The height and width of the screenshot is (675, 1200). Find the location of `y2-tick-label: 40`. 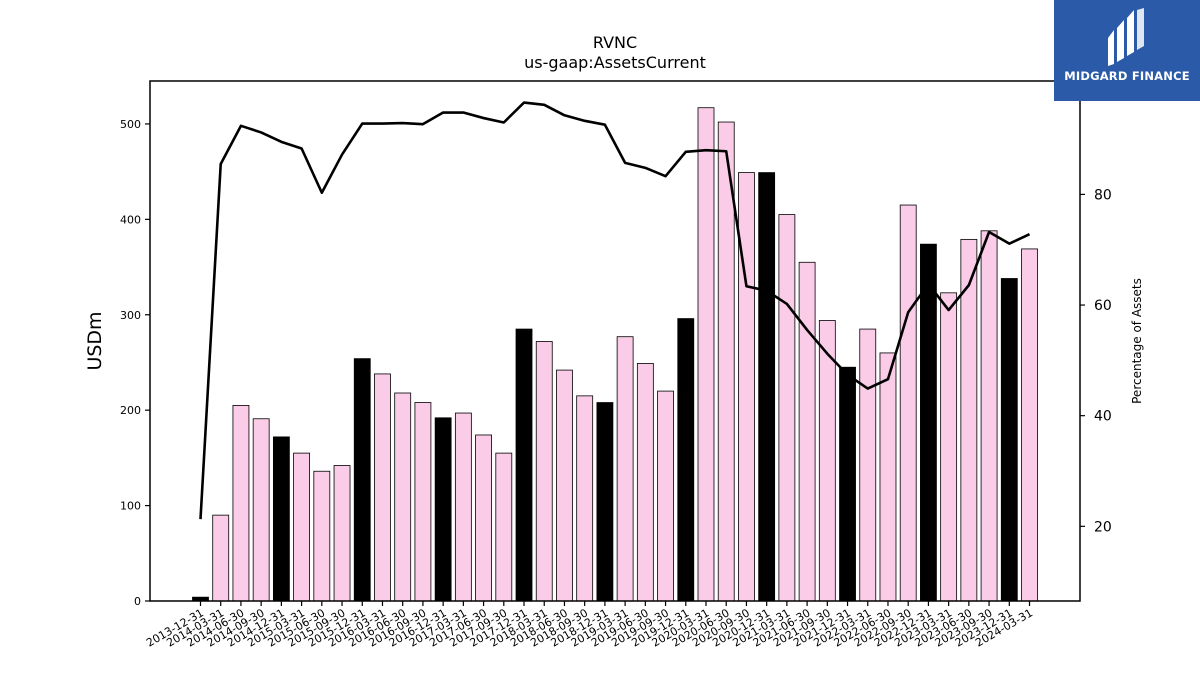

y2-tick-label: 40 is located at coordinates (1103, 417).